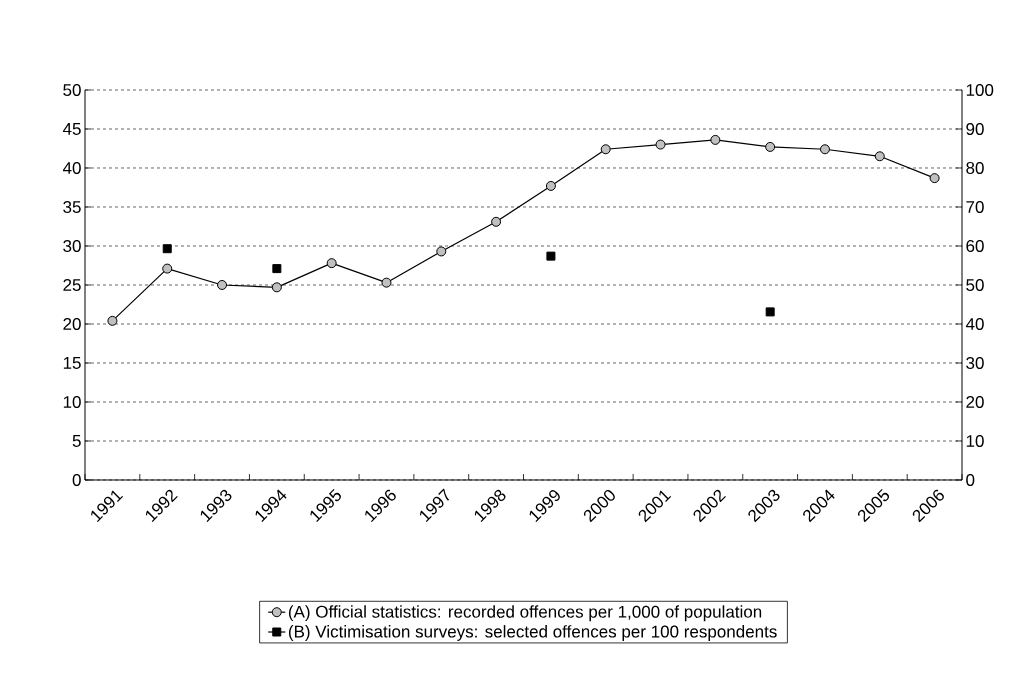 This screenshot has height=684, width=1024. Describe the element at coordinates (970, 480) in the screenshot. I see `y2-tick-label: 0` at that location.